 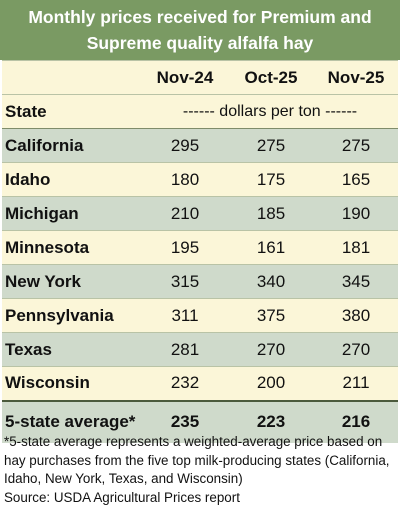 I want to click on table-row-michigan: Michigan 210 185 190, so click(x=200, y=213).